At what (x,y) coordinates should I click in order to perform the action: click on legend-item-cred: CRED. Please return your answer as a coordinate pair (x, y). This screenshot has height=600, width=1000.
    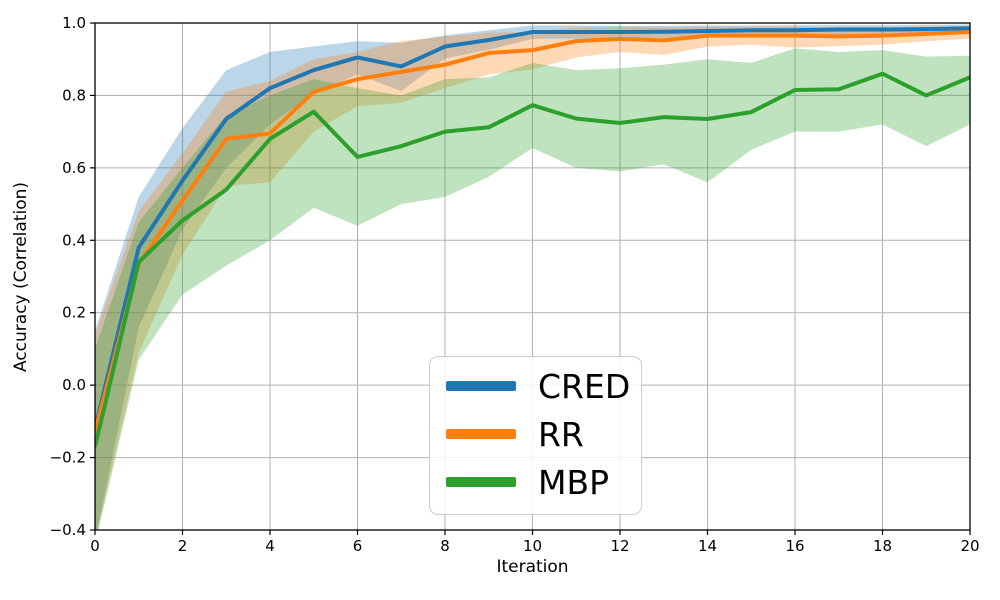
    Looking at the image, I should click on (543, 386).